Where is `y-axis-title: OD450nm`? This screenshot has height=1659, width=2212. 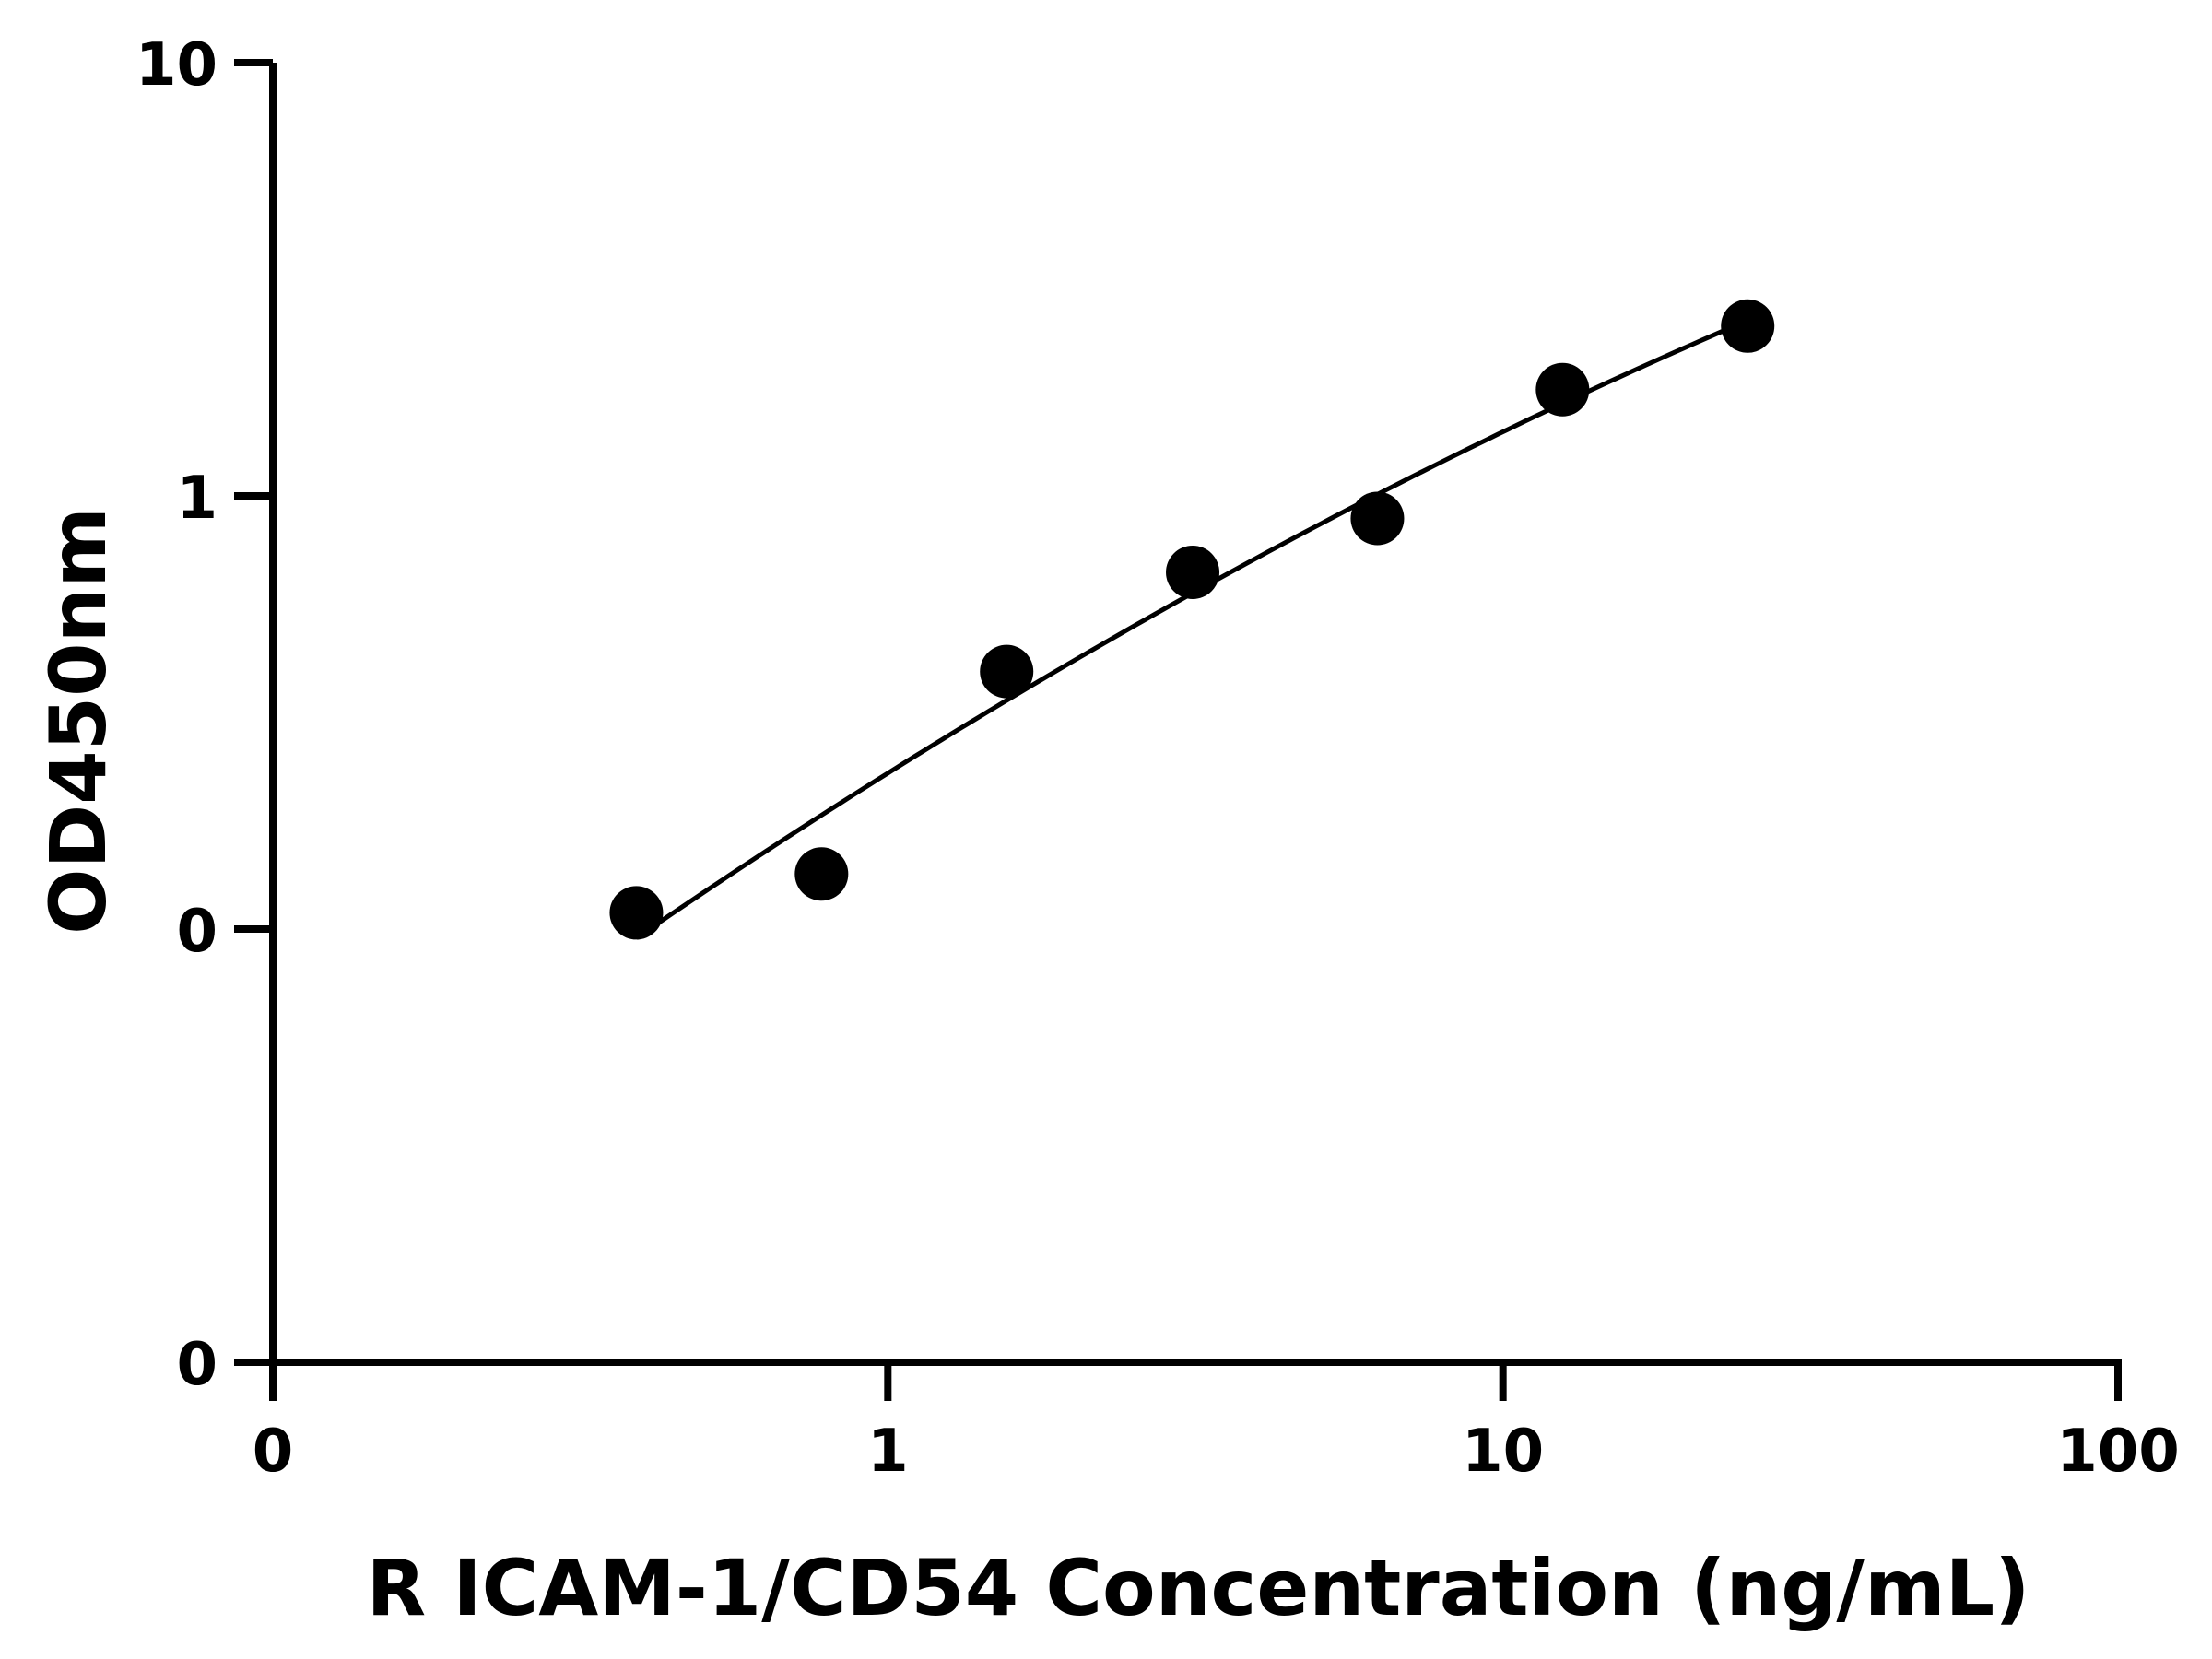 y-axis-title: OD450nm is located at coordinates (78, 721).